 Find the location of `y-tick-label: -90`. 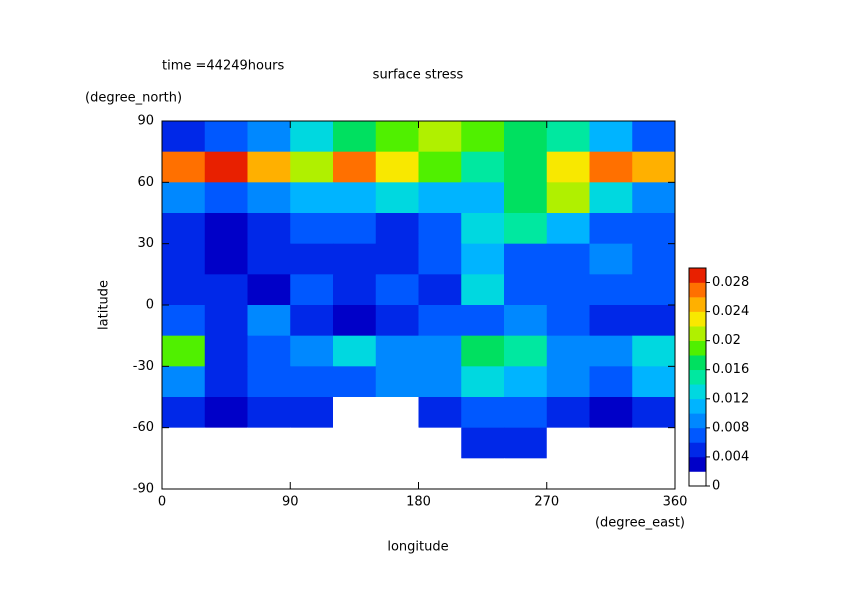

y-tick-label: -90 is located at coordinates (143, 489).